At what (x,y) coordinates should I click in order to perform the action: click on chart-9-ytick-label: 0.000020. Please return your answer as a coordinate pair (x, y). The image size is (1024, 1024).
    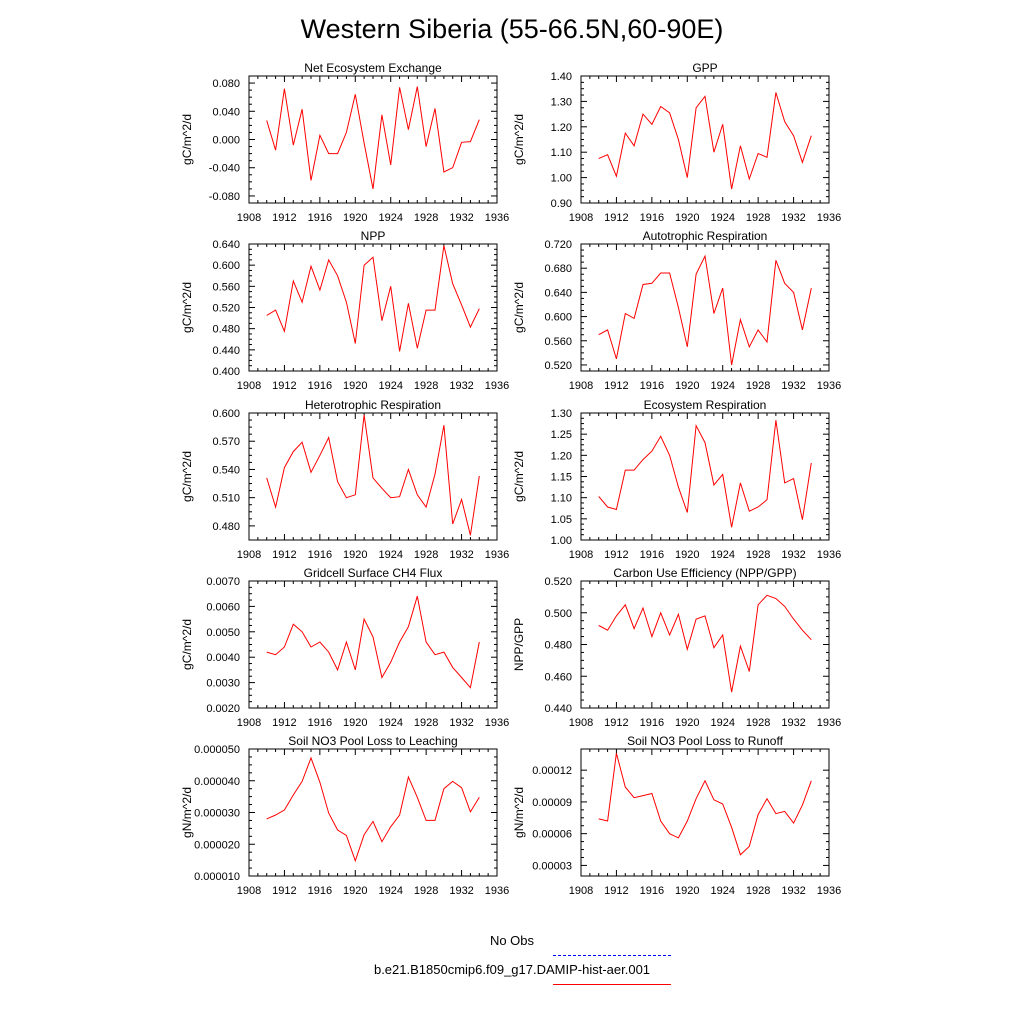
    Looking at the image, I should click on (217, 845).